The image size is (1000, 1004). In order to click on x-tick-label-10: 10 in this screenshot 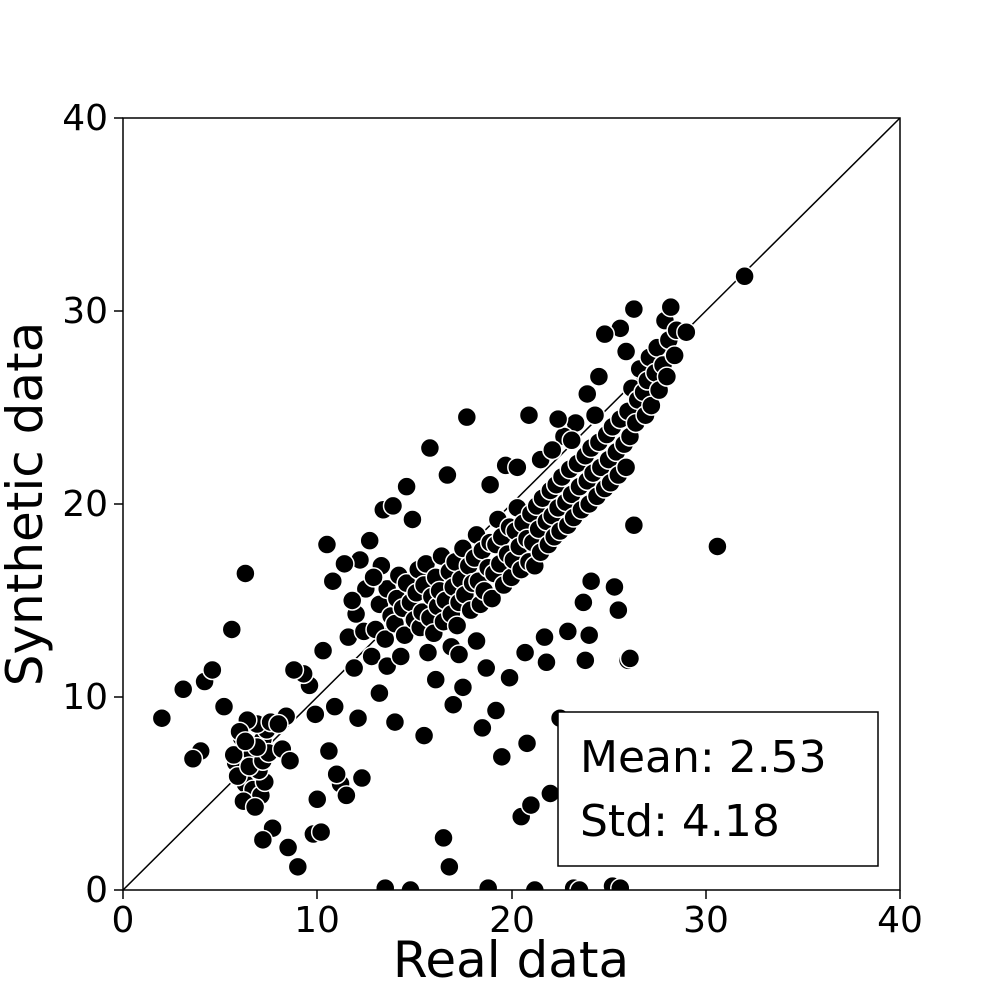, I will do `click(317, 920)`.